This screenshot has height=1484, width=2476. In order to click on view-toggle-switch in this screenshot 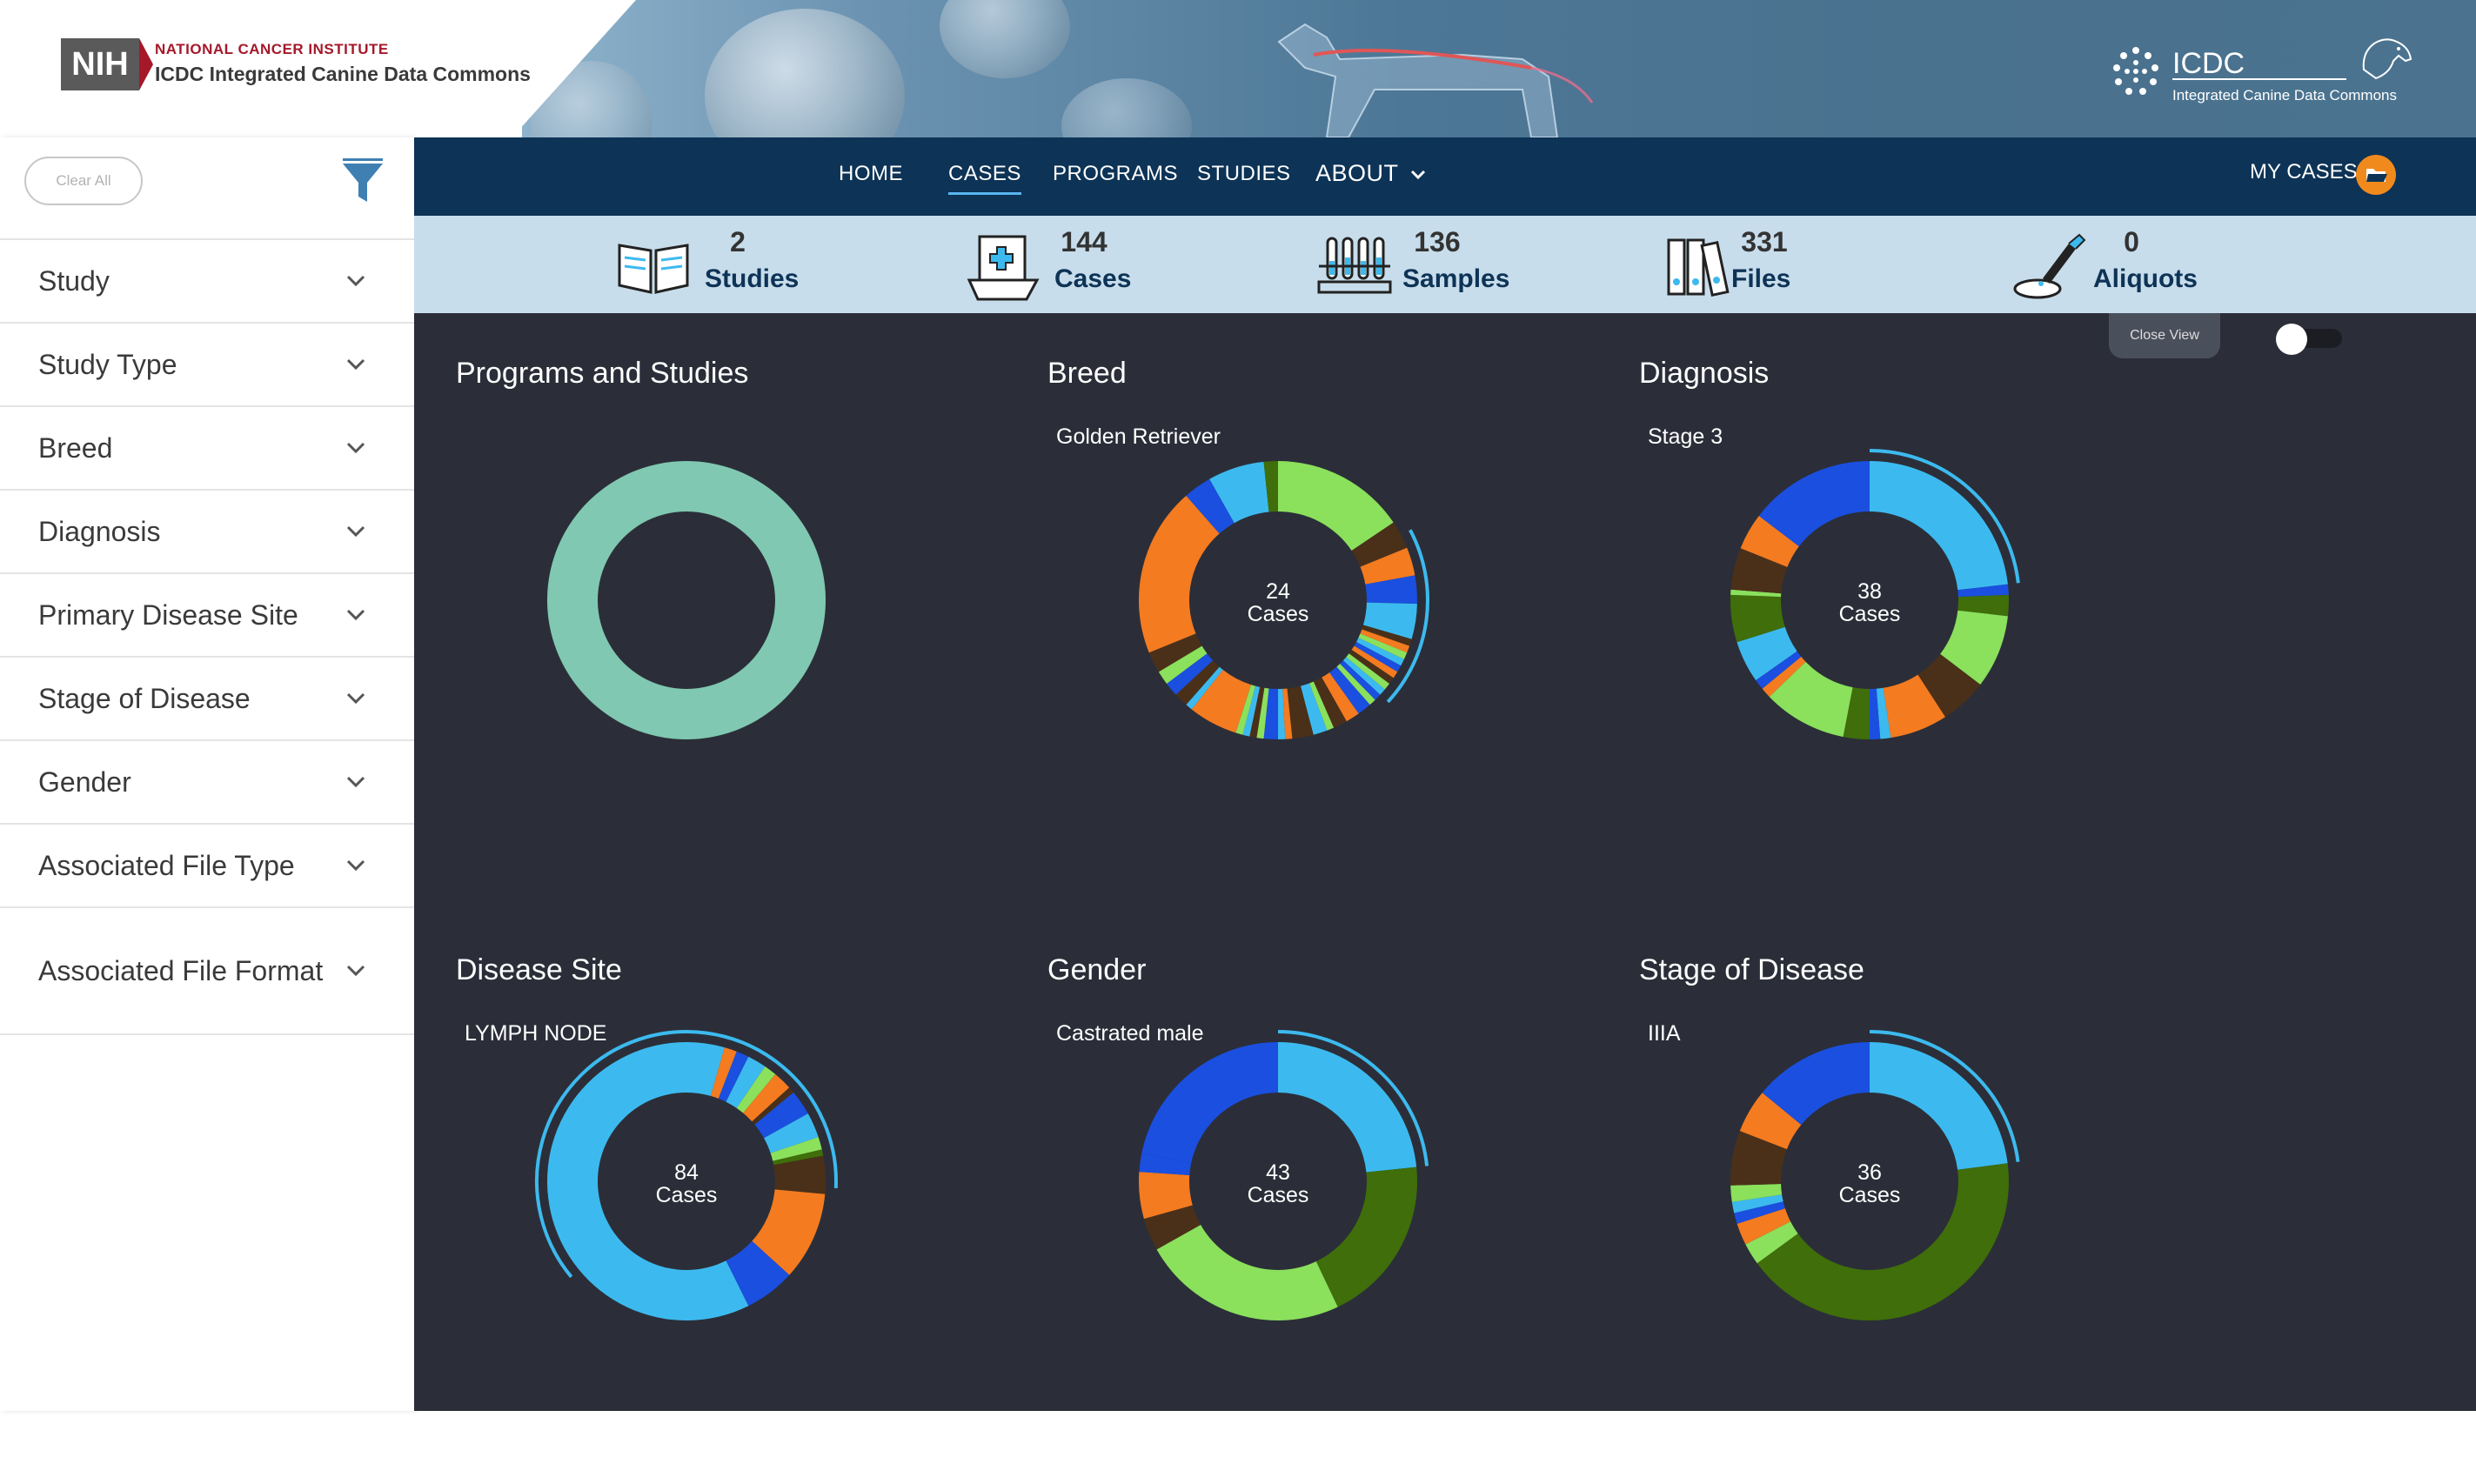, I will do `click(2311, 339)`.